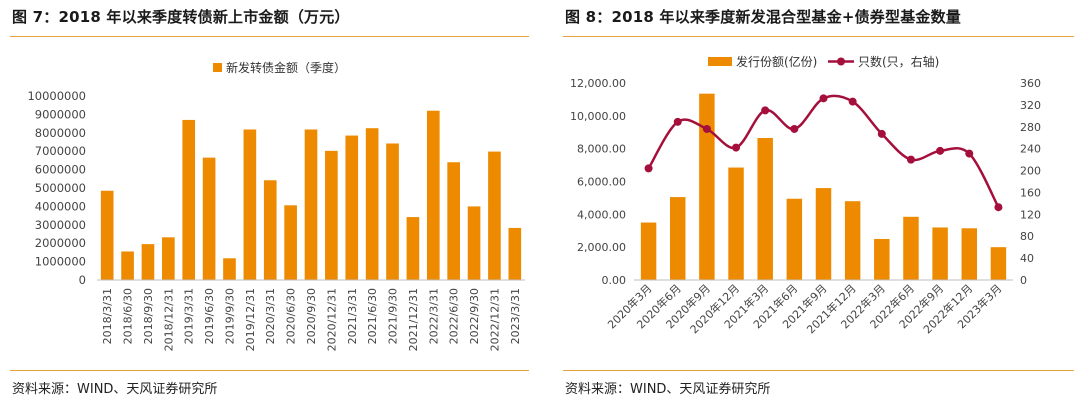 This screenshot has height=405, width=1080. What do you see at coordinates (648, 251) in the screenshot?
I see `bar-2020年3月` at bounding box center [648, 251].